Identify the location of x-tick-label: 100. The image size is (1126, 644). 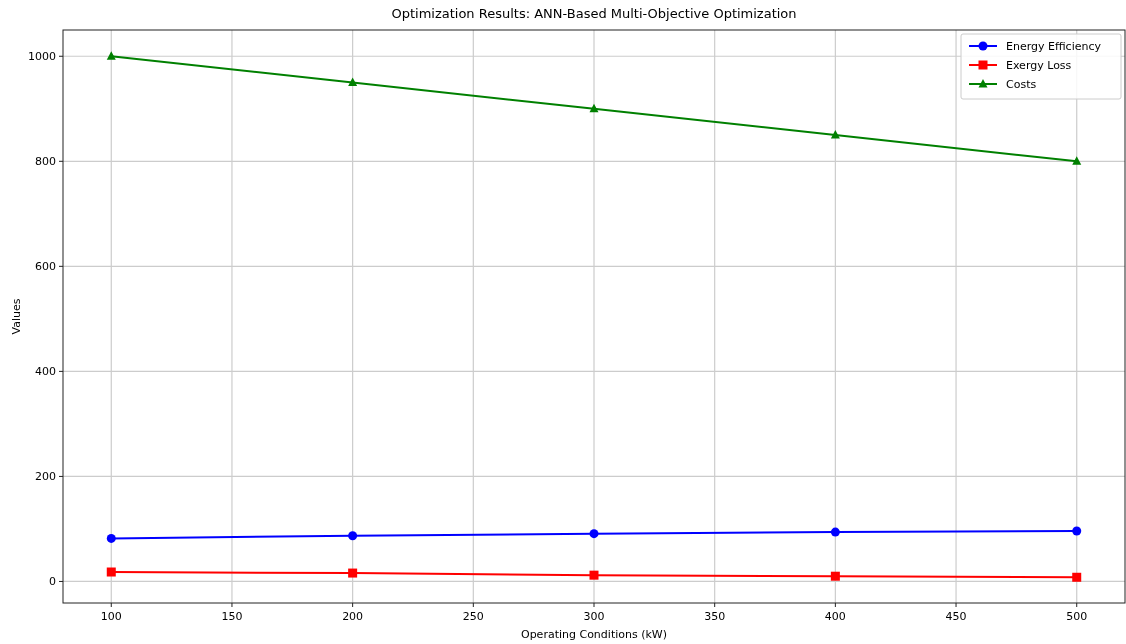
(111, 616).